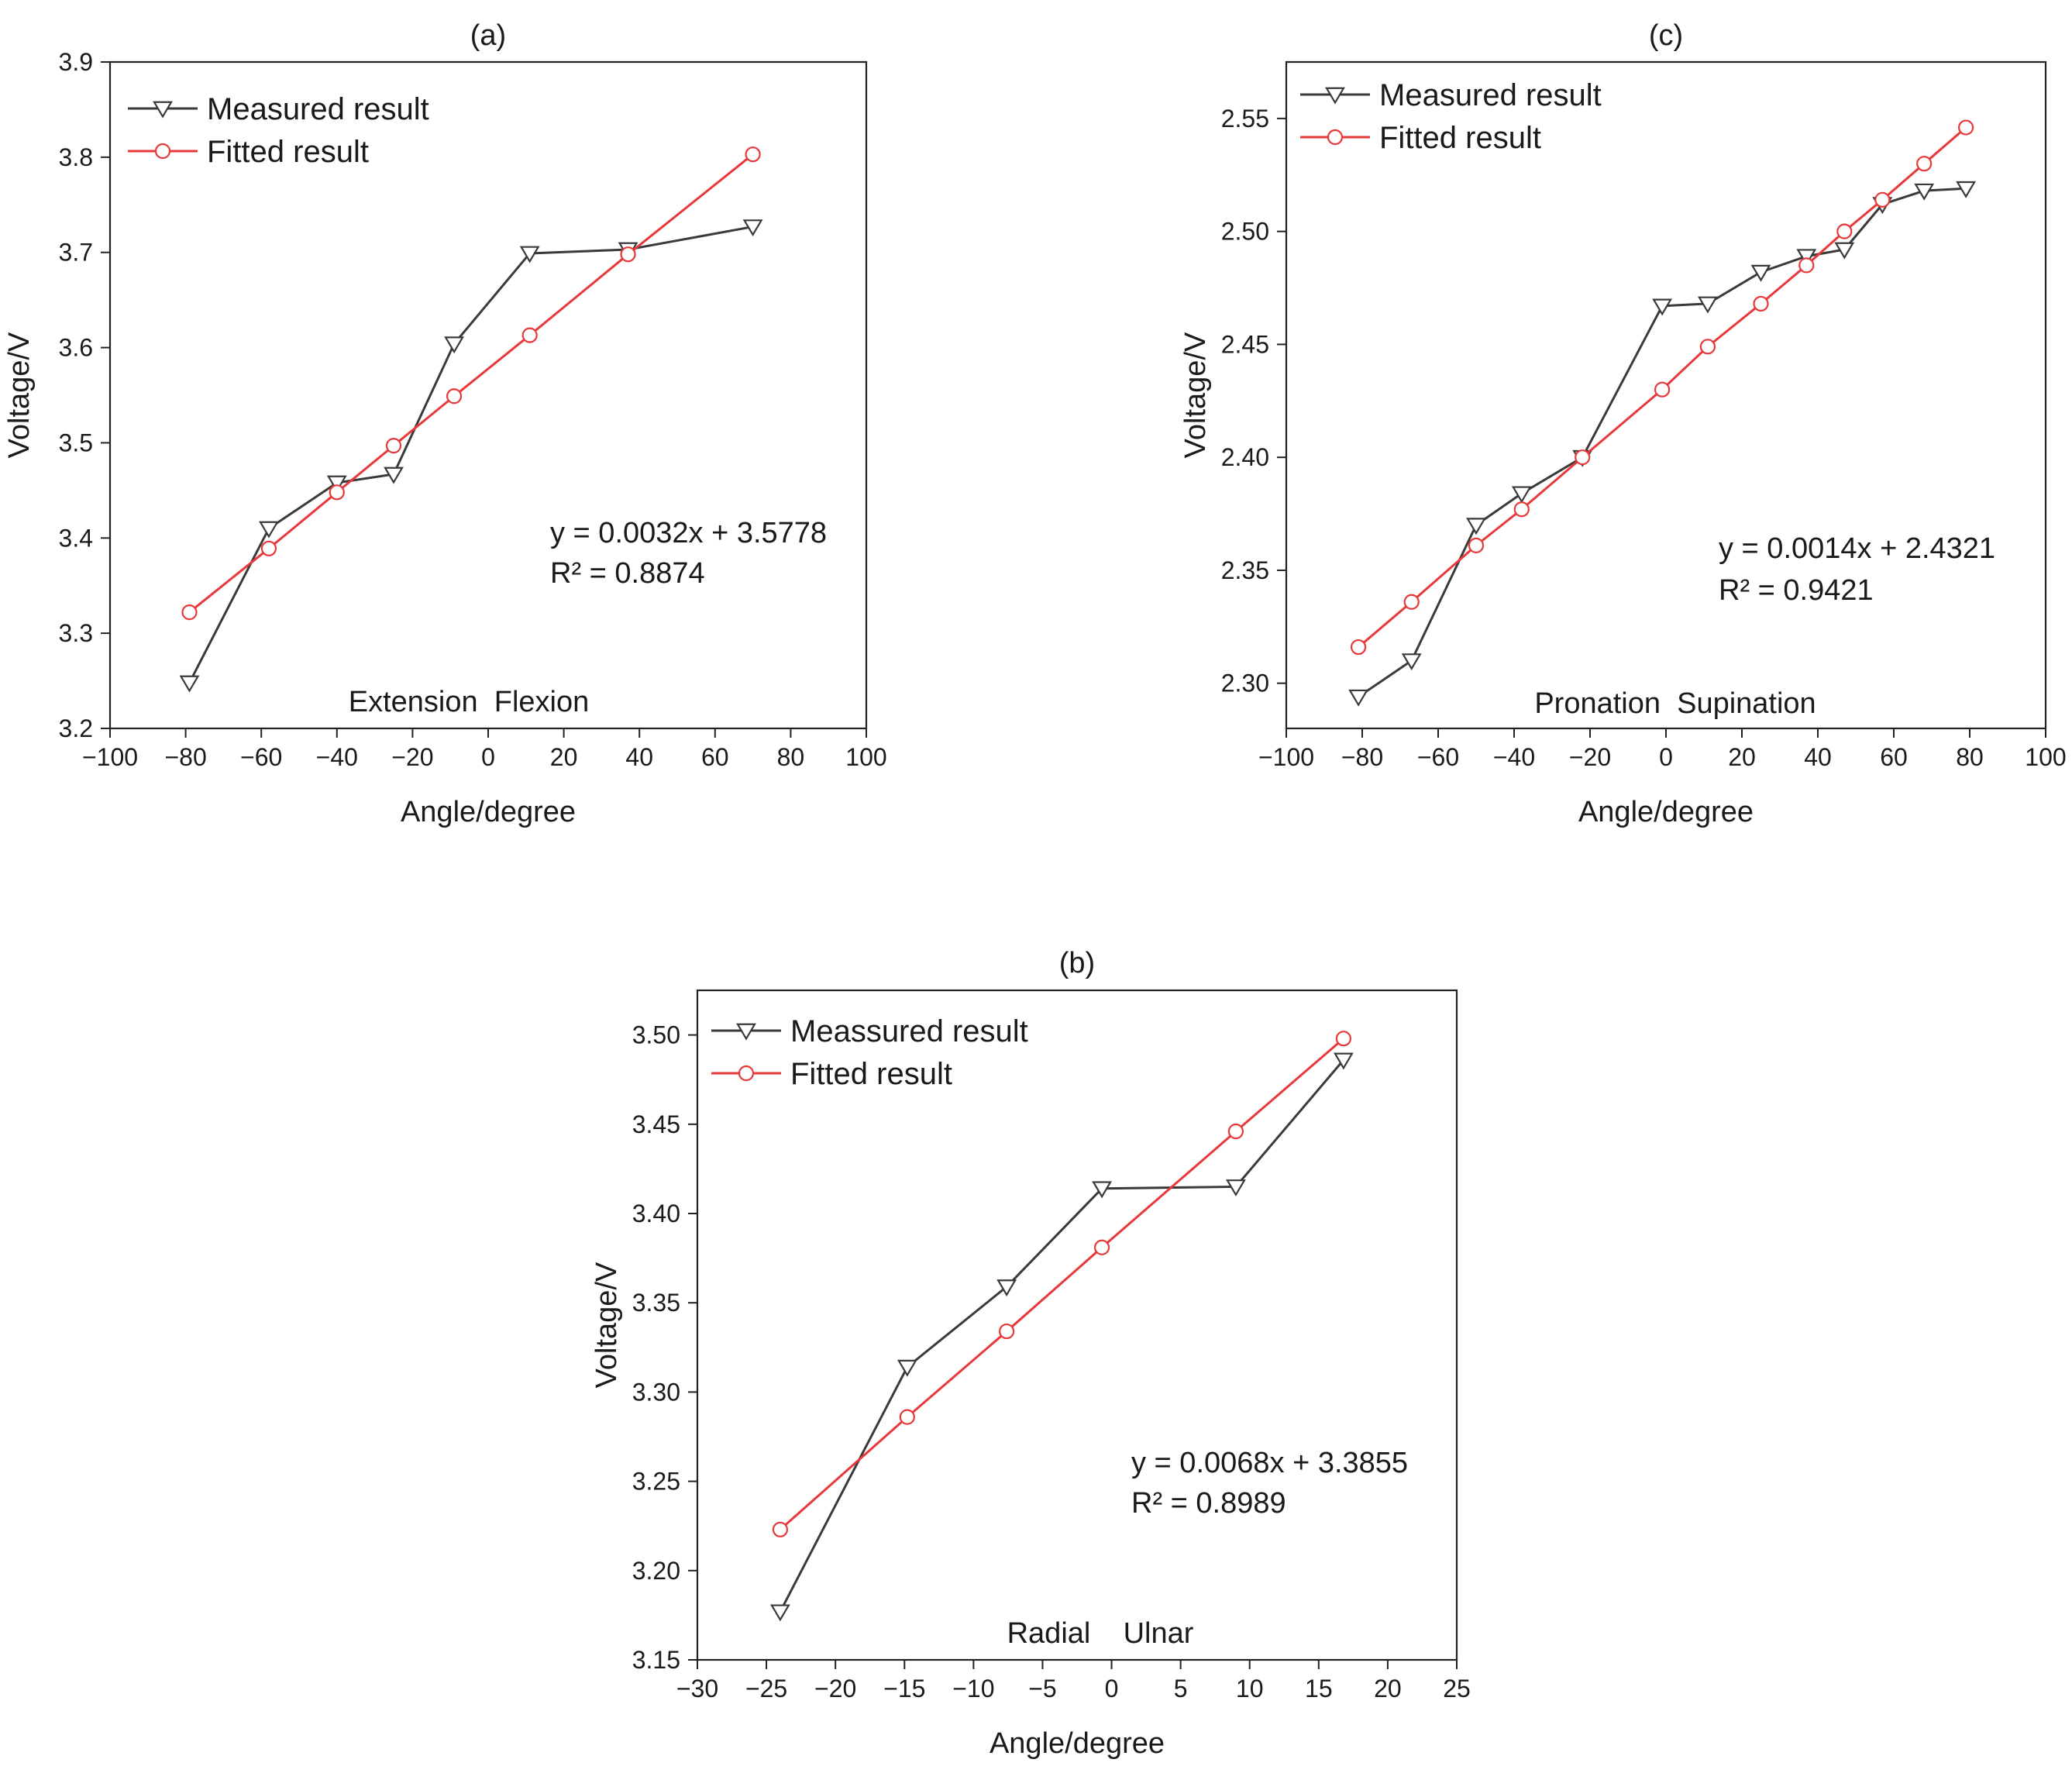 Image resolution: width=2072 pixels, height=1773 pixels. I want to click on y-tick-label: 3.7, so click(76, 253).